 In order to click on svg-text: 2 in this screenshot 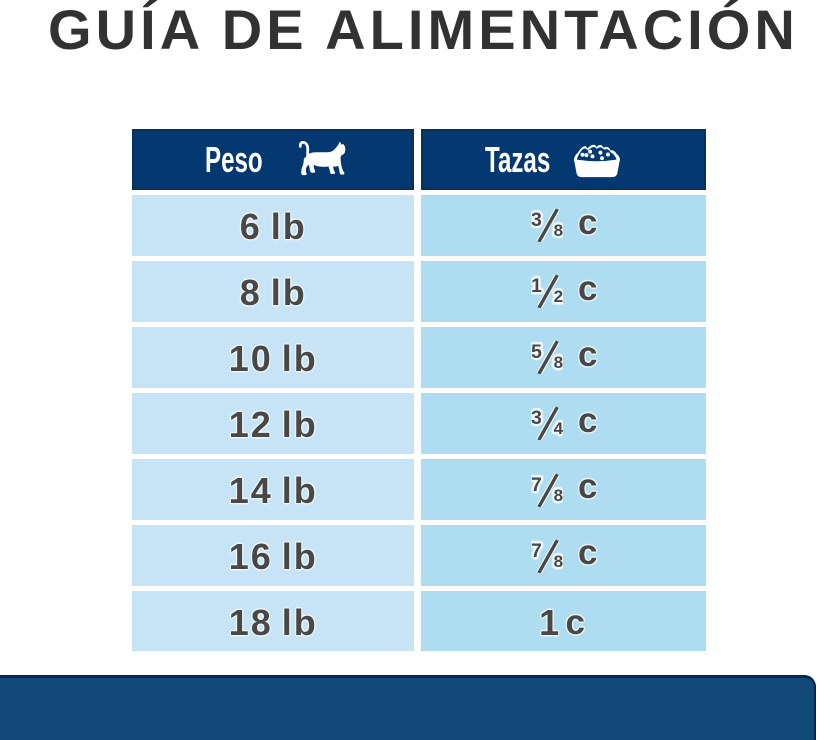, I will do `click(558, 296)`.